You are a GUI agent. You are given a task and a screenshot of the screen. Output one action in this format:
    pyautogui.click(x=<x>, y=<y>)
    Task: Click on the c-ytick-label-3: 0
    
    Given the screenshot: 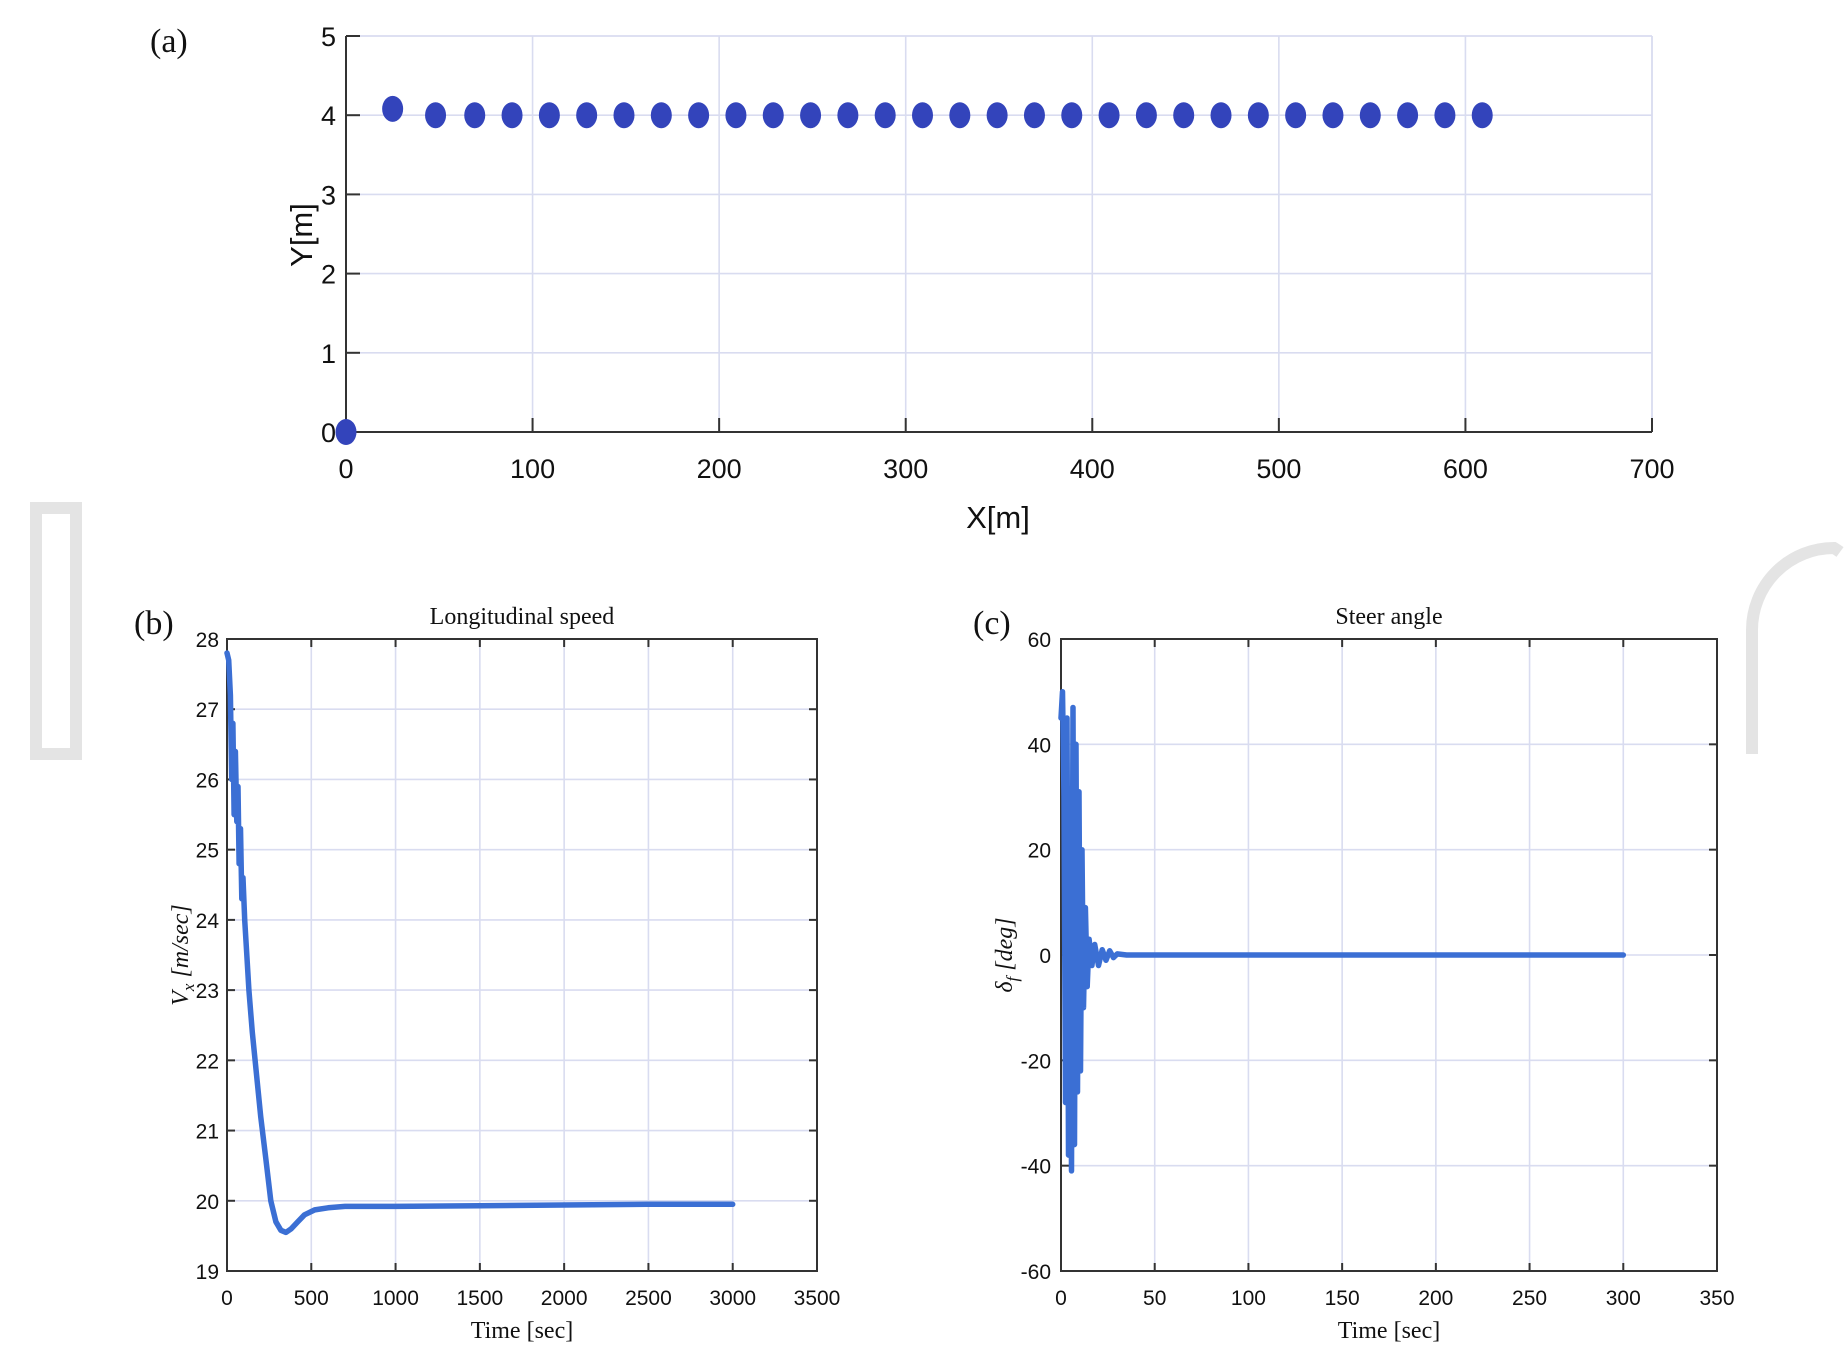 What is the action you would take?
    pyautogui.click(x=1045, y=956)
    